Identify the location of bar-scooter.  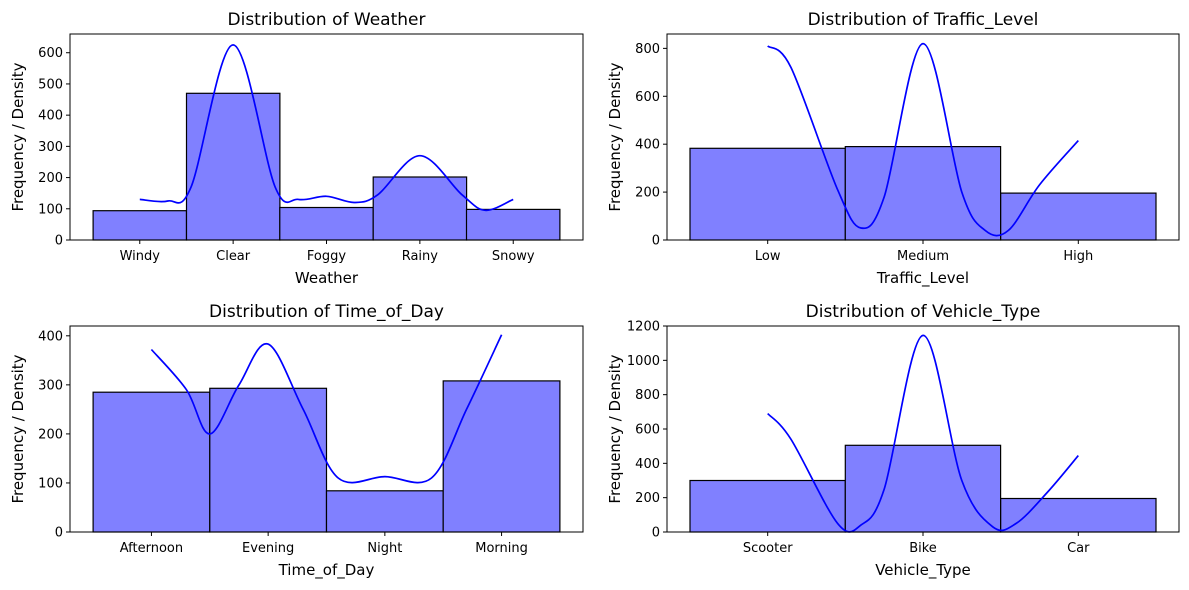
(767, 506).